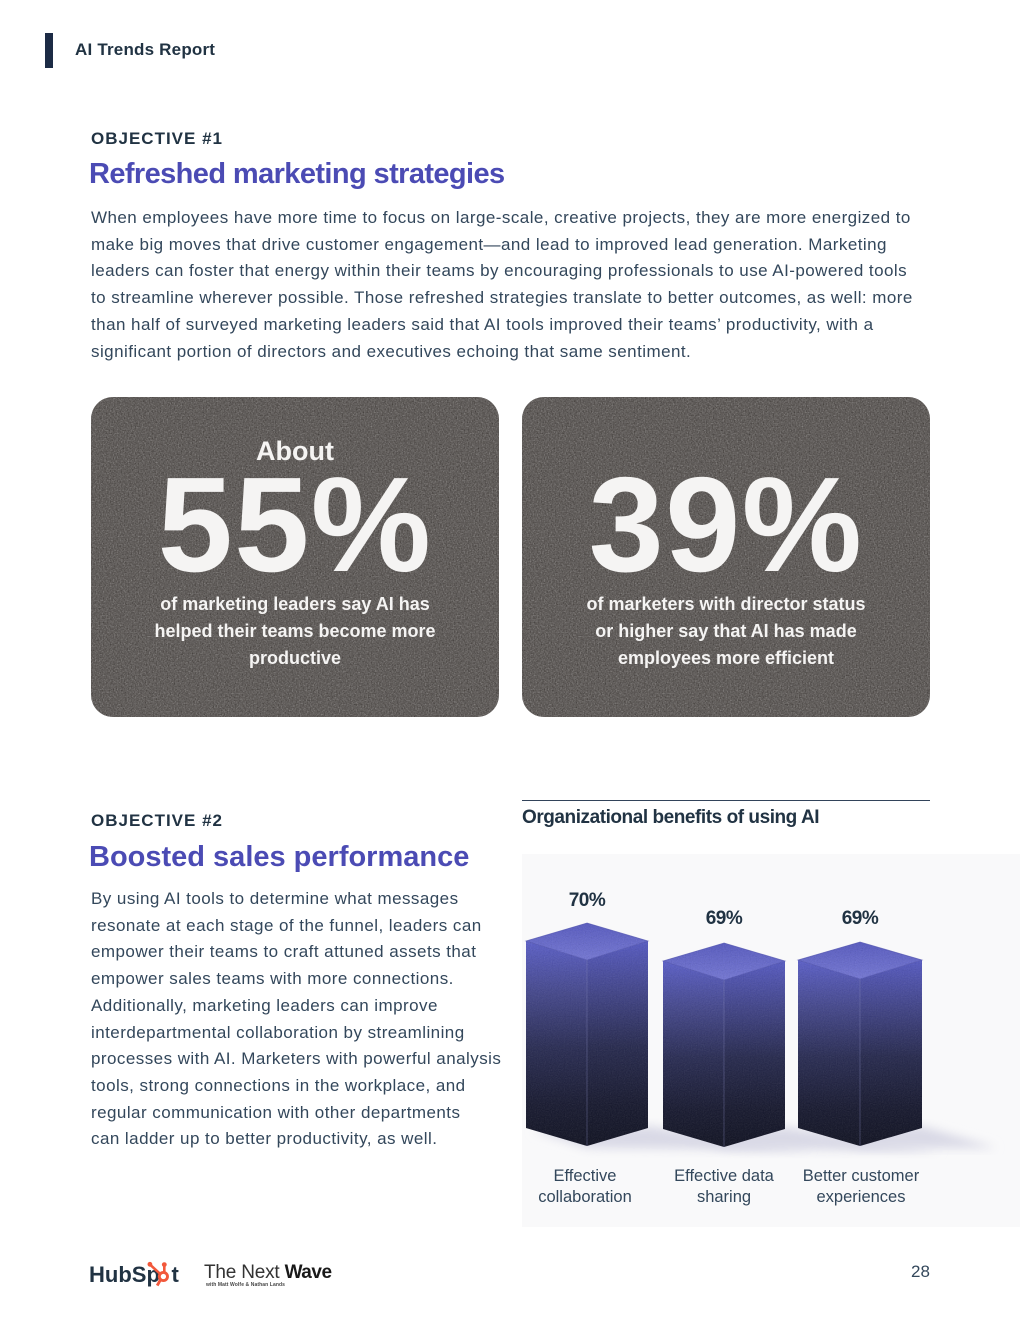  Describe the element at coordinates (861, 1197) in the screenshot. I see `svg-text: experiences` at that location.